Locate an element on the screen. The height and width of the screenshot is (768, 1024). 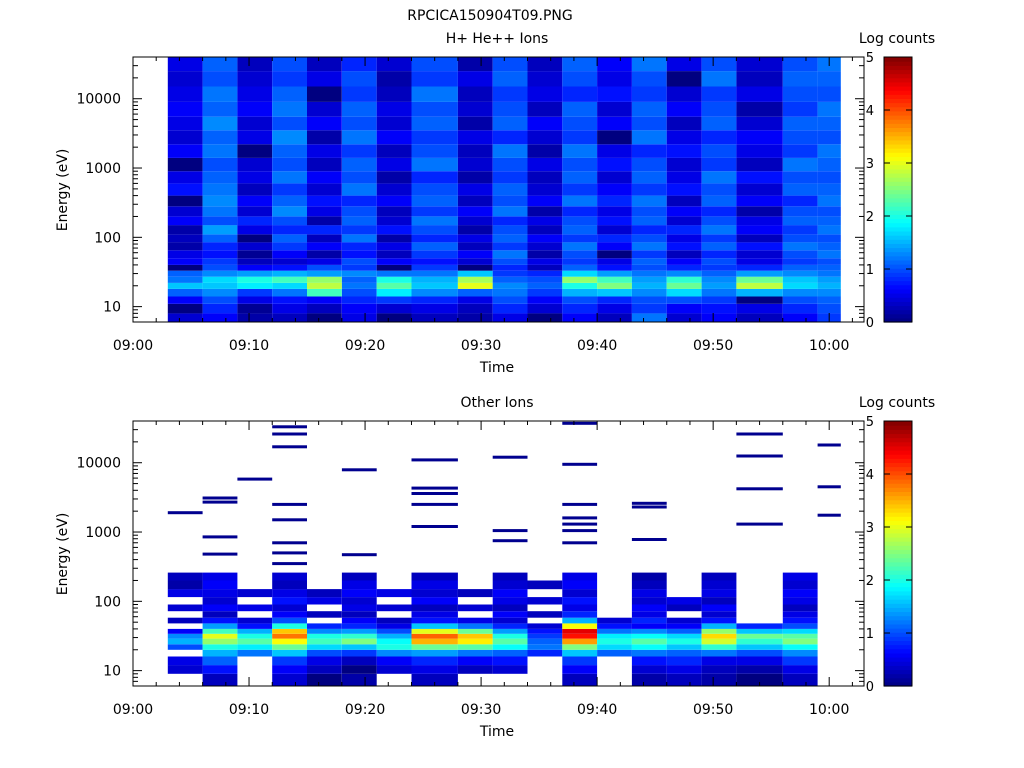
colorbar-tick-label: 0 is located at coordinates (870, 323).